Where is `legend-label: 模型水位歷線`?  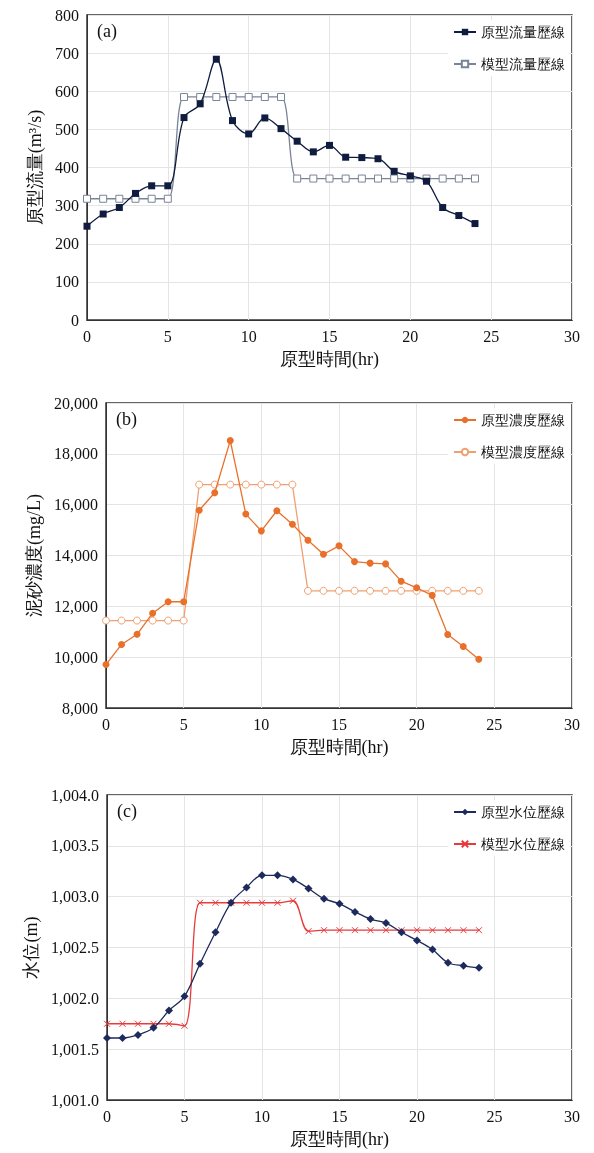 legend-label: 模型水位歷線 is located at coordinates (523, 844).